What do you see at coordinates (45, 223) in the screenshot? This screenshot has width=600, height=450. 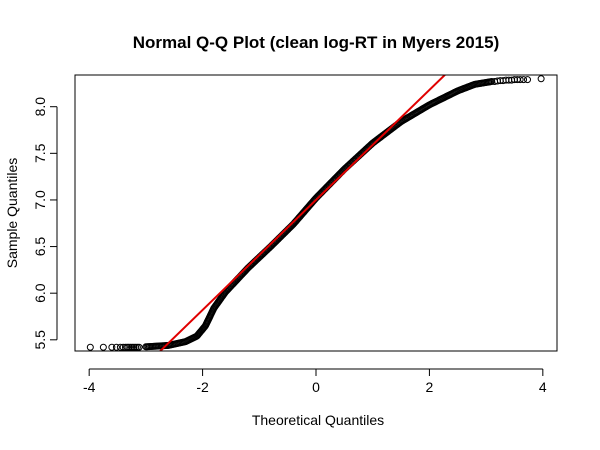 I see `y-axis: 5.5 6.0 6.5 7.0 7.5 8.0` at bounding box center [45, 223].